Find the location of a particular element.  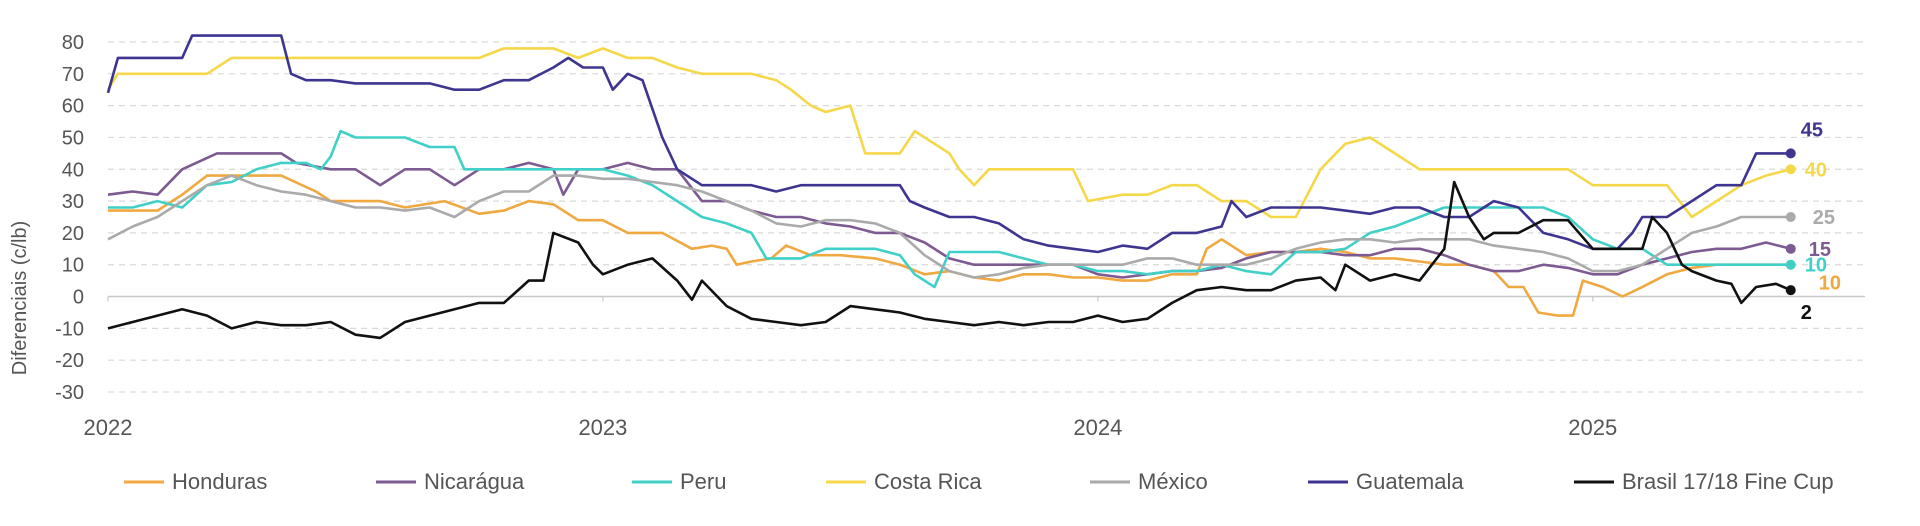

y-tick-label: 40 is located at coordinates (73, 170).